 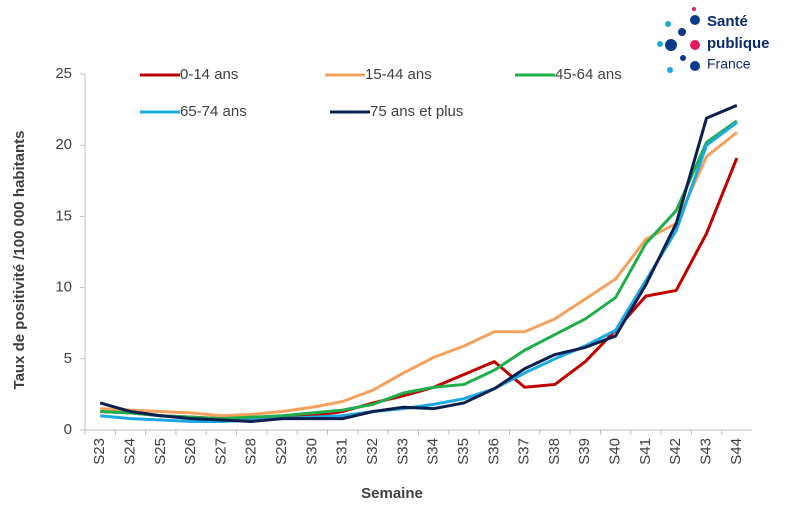 I want to click on x-tick-label: S40, so click(x=615, y=451).